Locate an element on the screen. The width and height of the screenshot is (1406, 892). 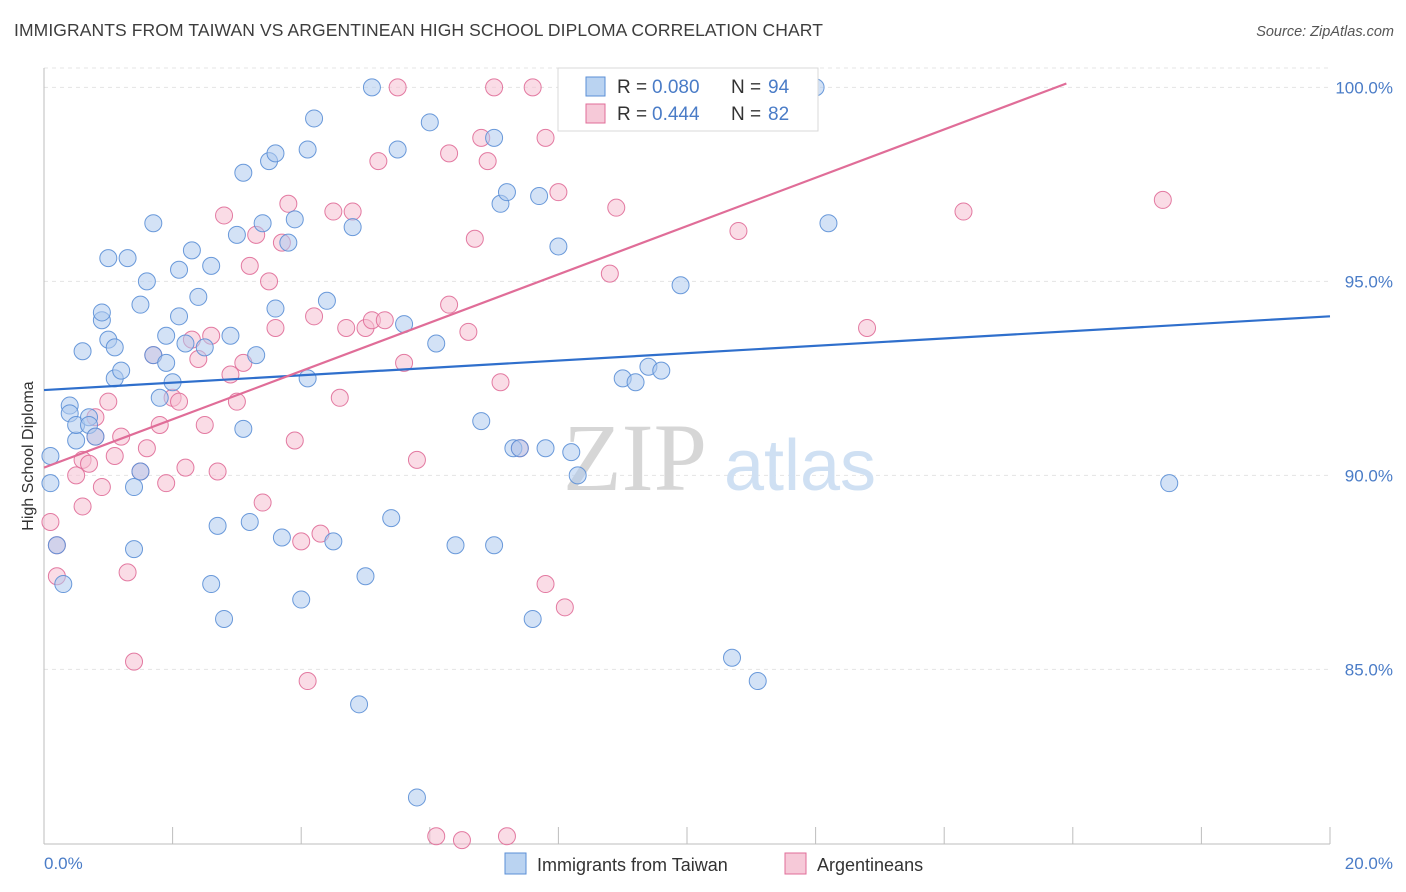
y-tick-label: 95.0% is located at coordinates (1369, 281).